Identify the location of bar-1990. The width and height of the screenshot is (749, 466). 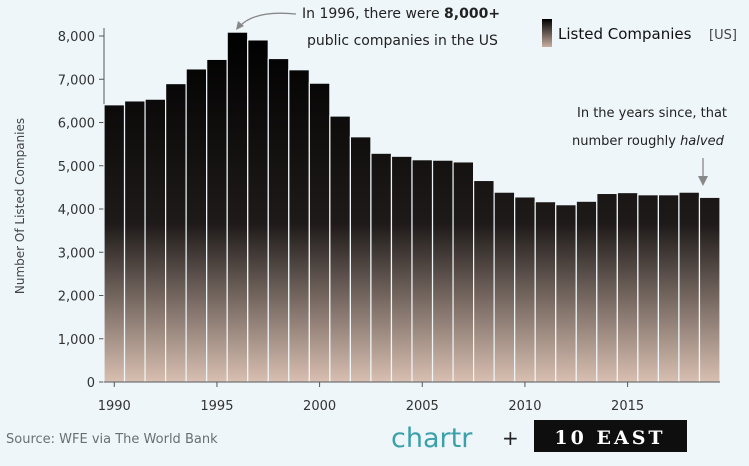
(114, 243).